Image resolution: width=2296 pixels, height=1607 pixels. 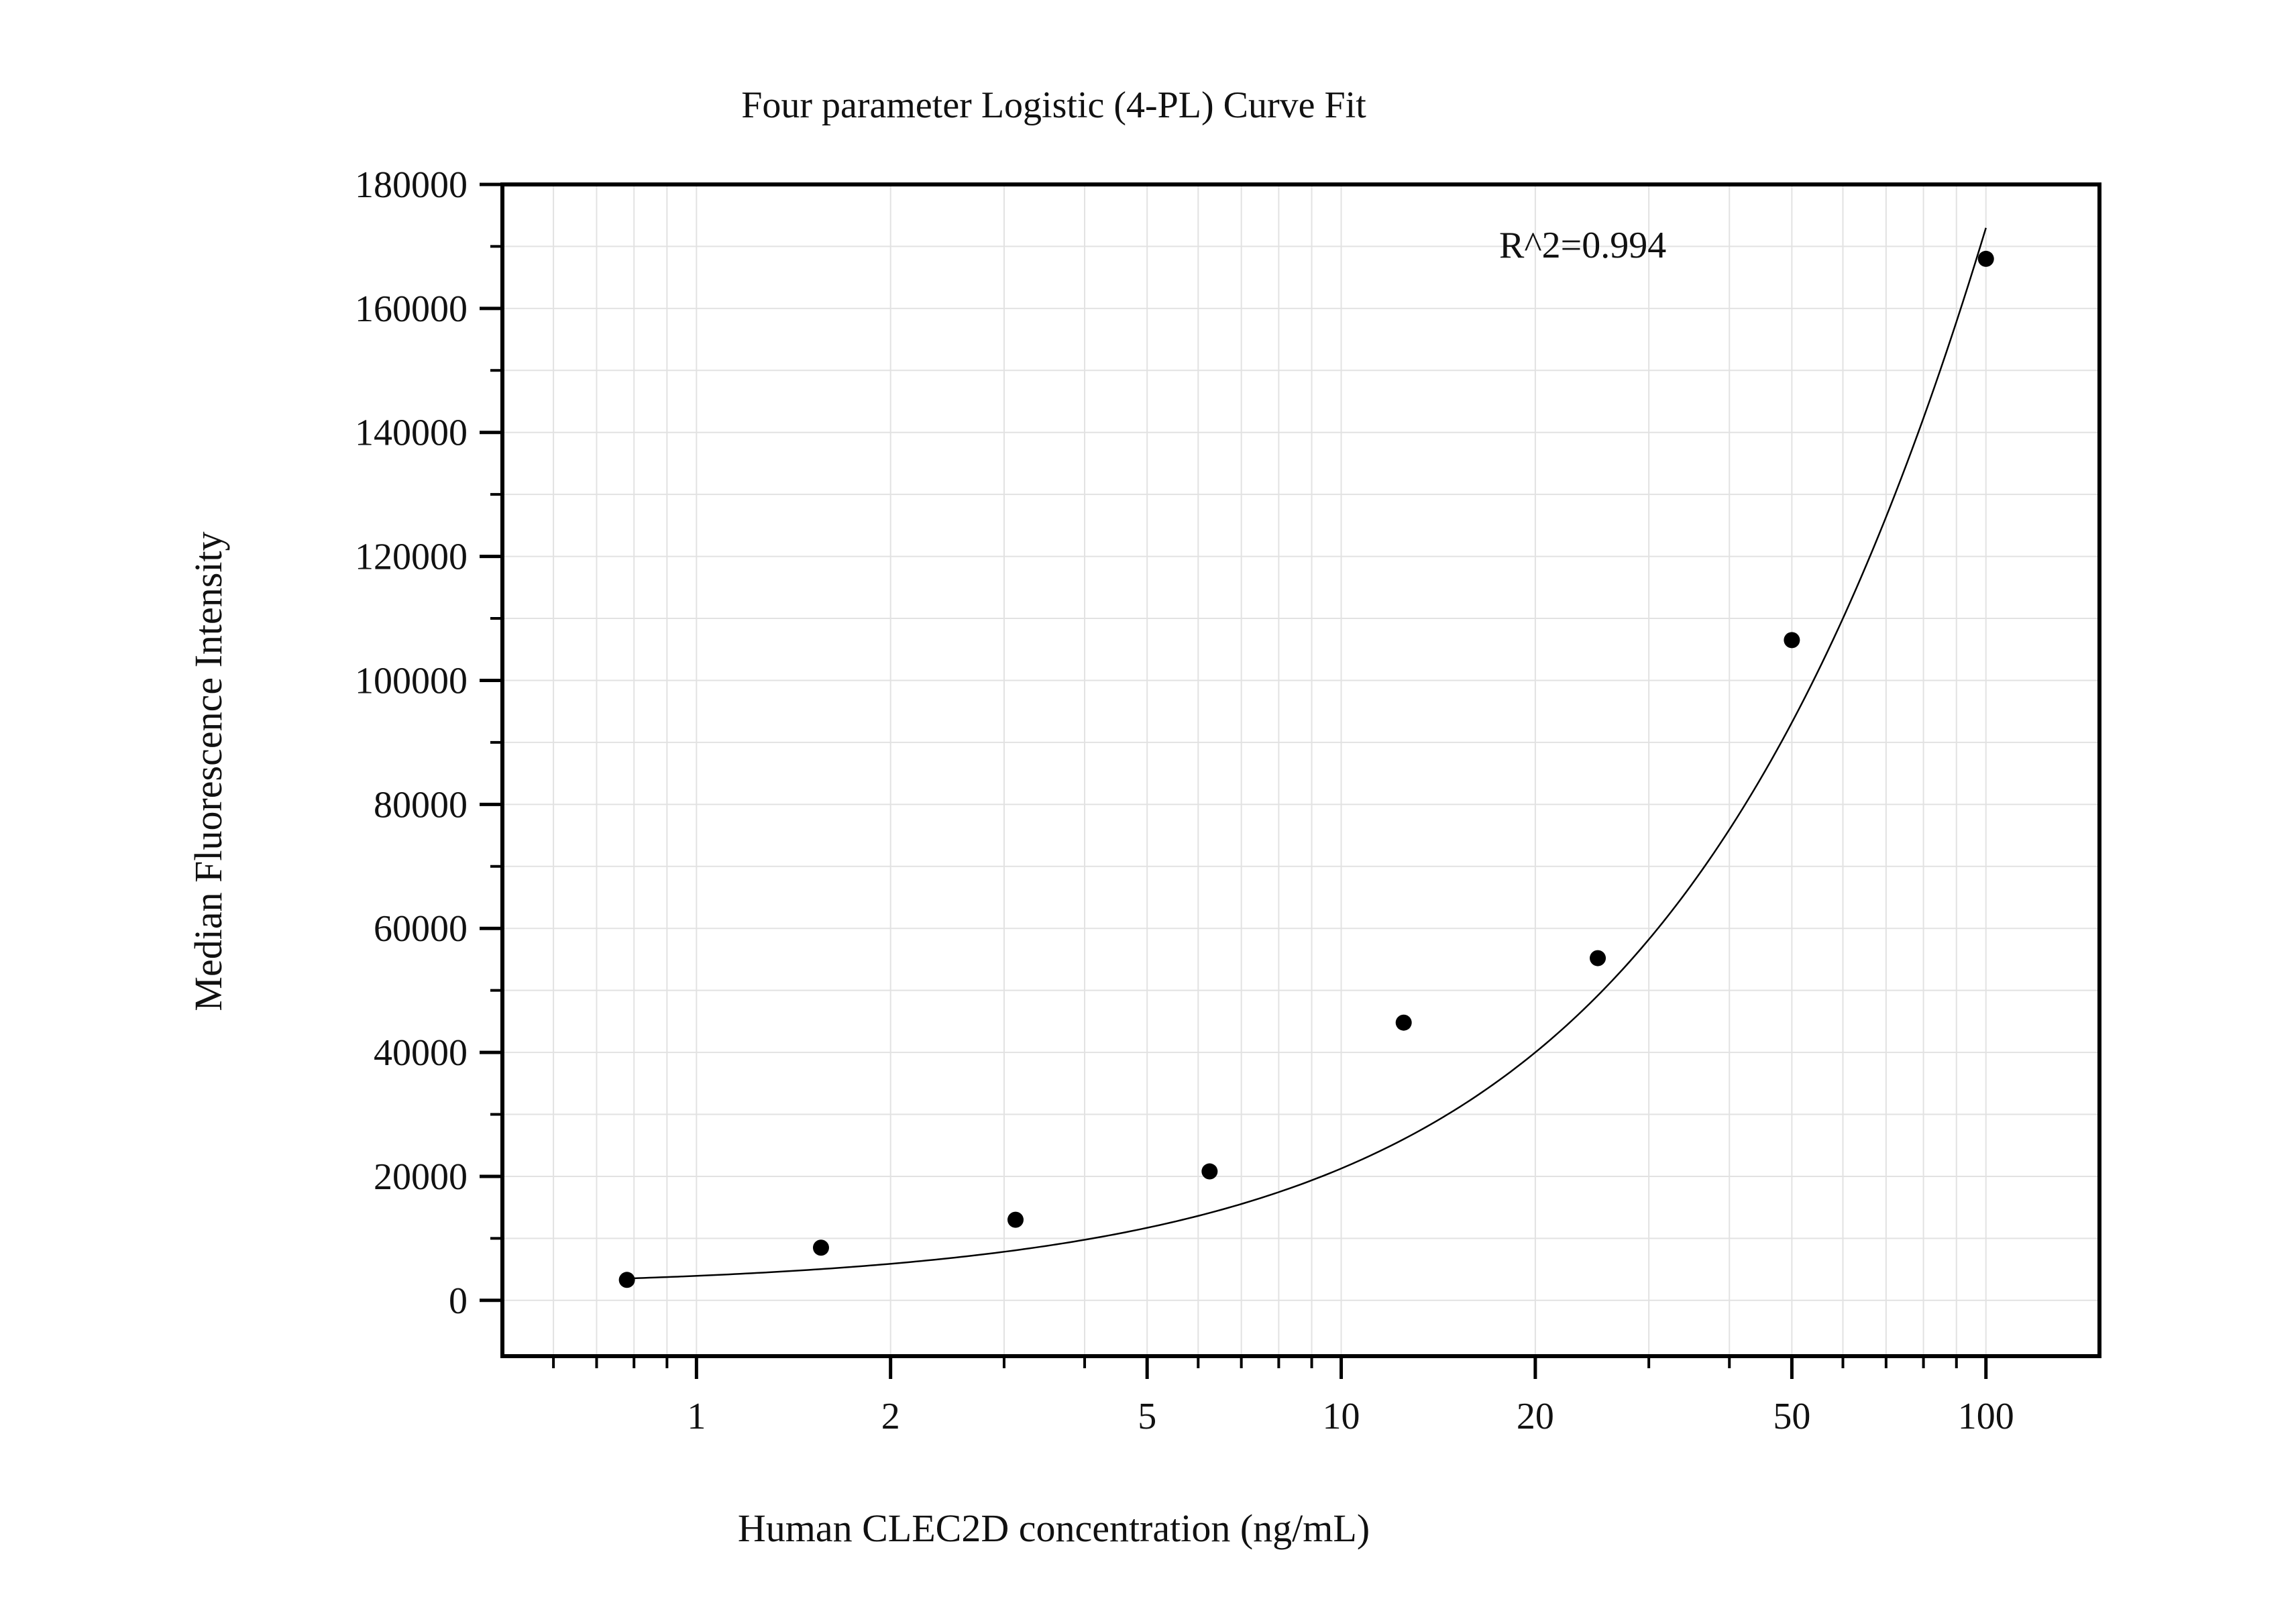 What do you see at coordinates (1986, 1417) in the screenshot?
I see `x-tick-label: 100` at bounding box center [1986, 1417].